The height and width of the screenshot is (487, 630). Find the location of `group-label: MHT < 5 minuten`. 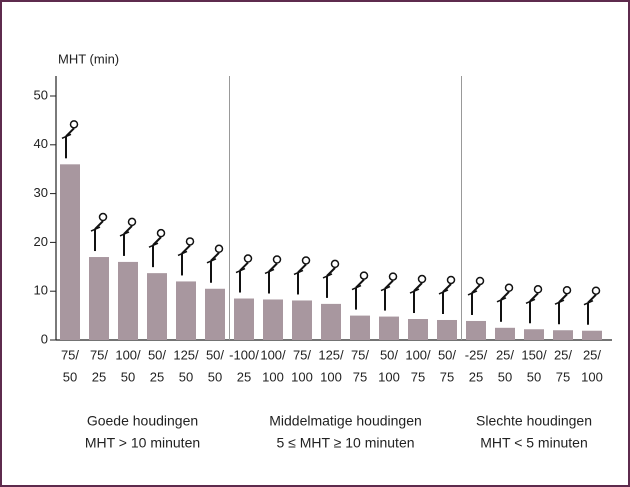

group-label: MHT < 5 minuten is located at coordinates (534, 443).